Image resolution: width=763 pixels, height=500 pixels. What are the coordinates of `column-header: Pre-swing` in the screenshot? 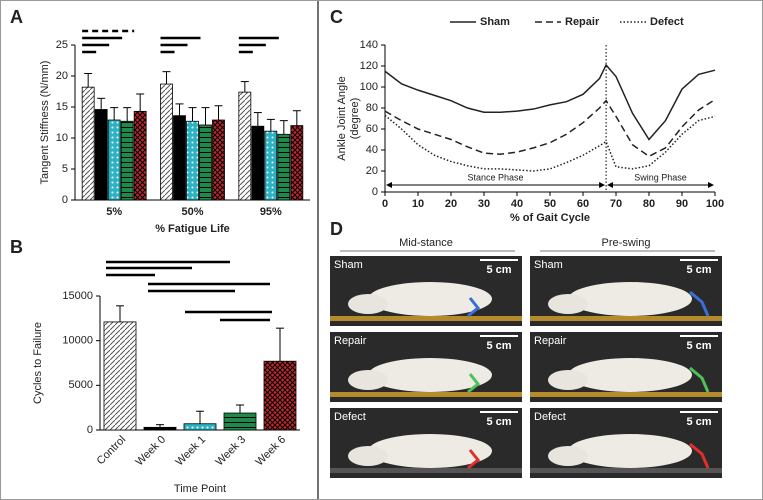 It's located at (626, 243).